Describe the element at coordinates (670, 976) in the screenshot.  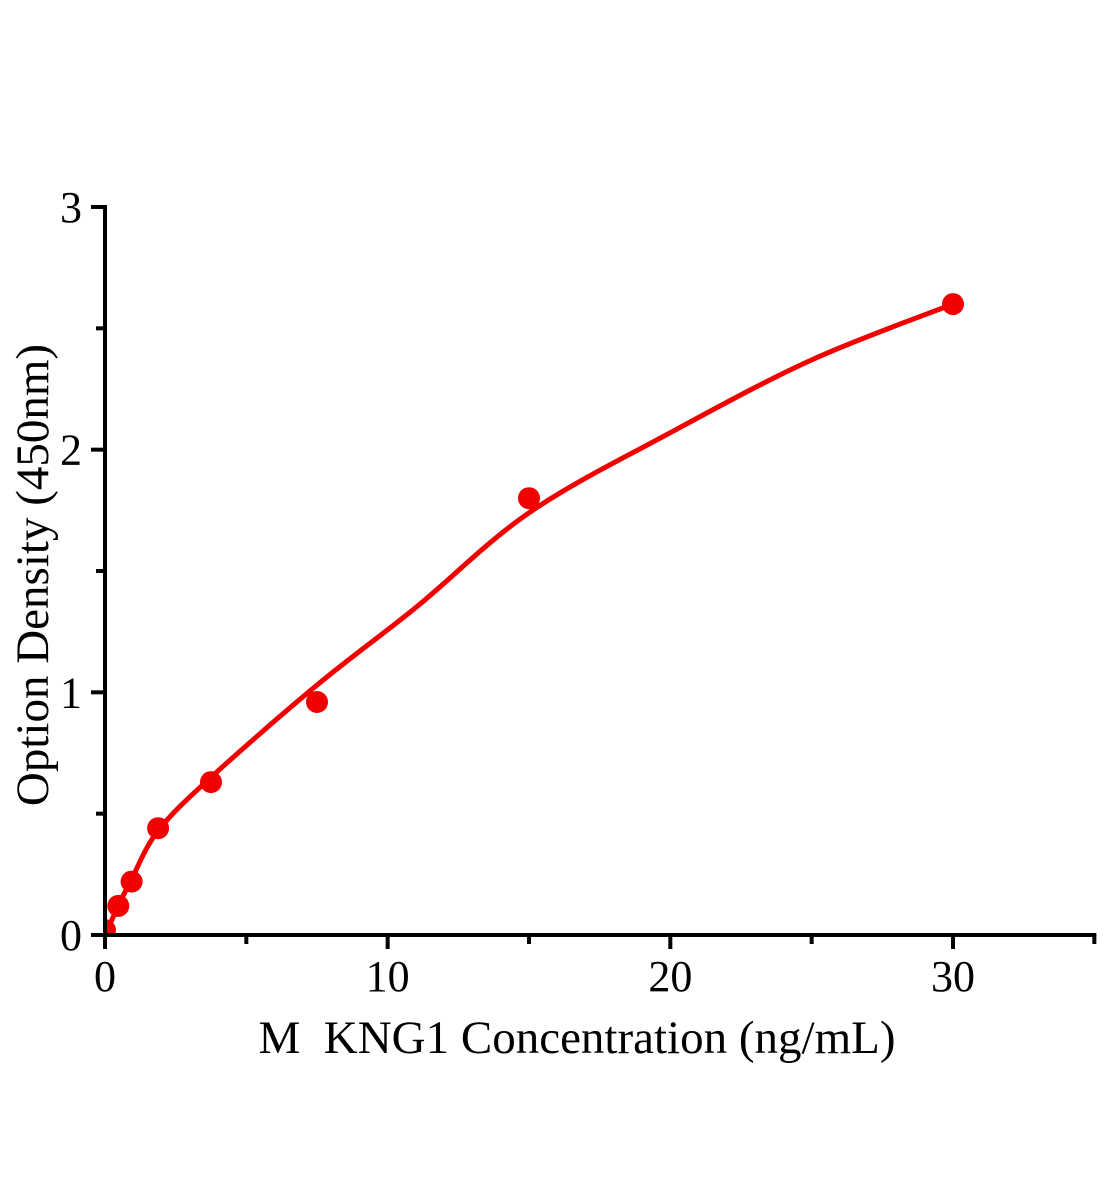
I see `x-axis-tick-label: 20` at that location.